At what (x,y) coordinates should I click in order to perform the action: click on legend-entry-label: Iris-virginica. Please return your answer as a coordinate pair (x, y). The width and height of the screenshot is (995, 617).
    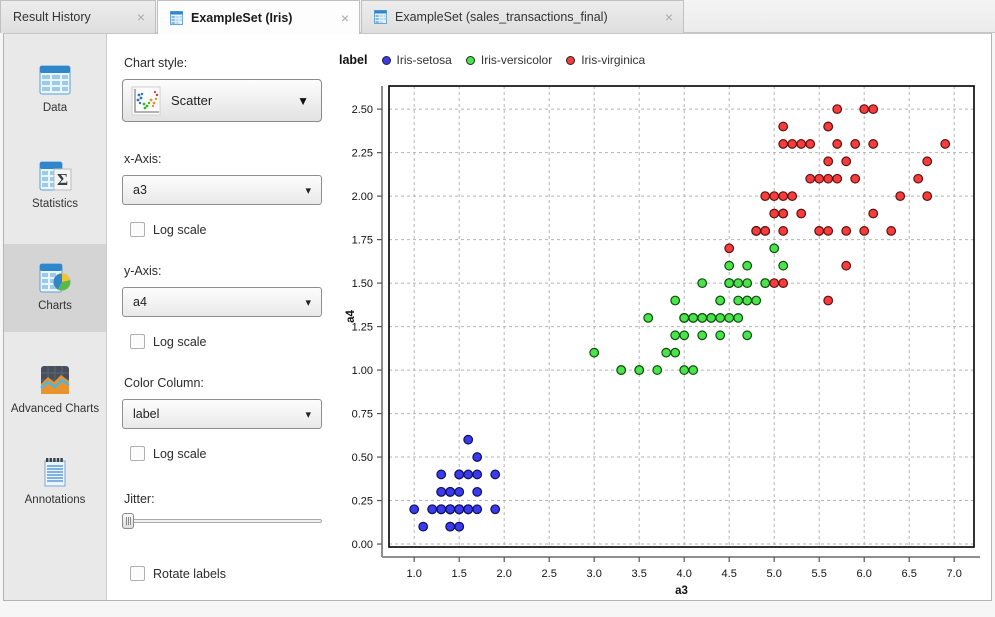
    Looking at the image, I should click on (613, 60).